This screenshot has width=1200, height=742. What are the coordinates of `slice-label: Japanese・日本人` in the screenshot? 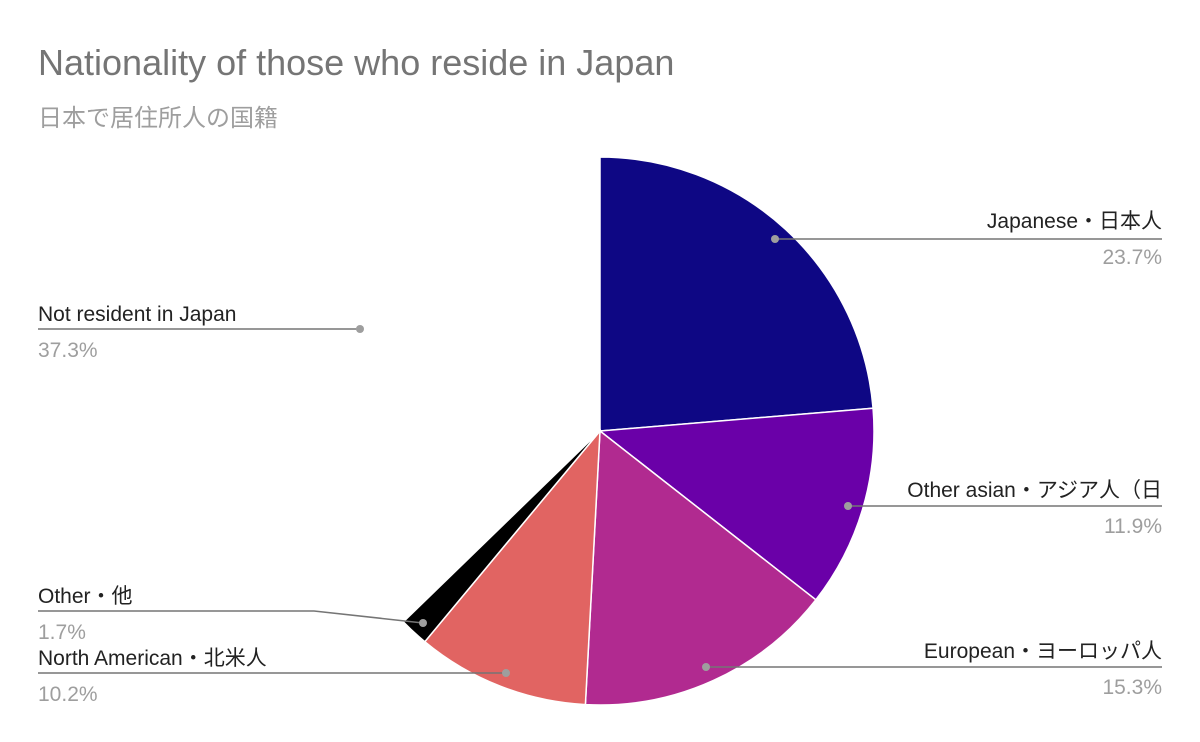 It's located at (1074, 221).